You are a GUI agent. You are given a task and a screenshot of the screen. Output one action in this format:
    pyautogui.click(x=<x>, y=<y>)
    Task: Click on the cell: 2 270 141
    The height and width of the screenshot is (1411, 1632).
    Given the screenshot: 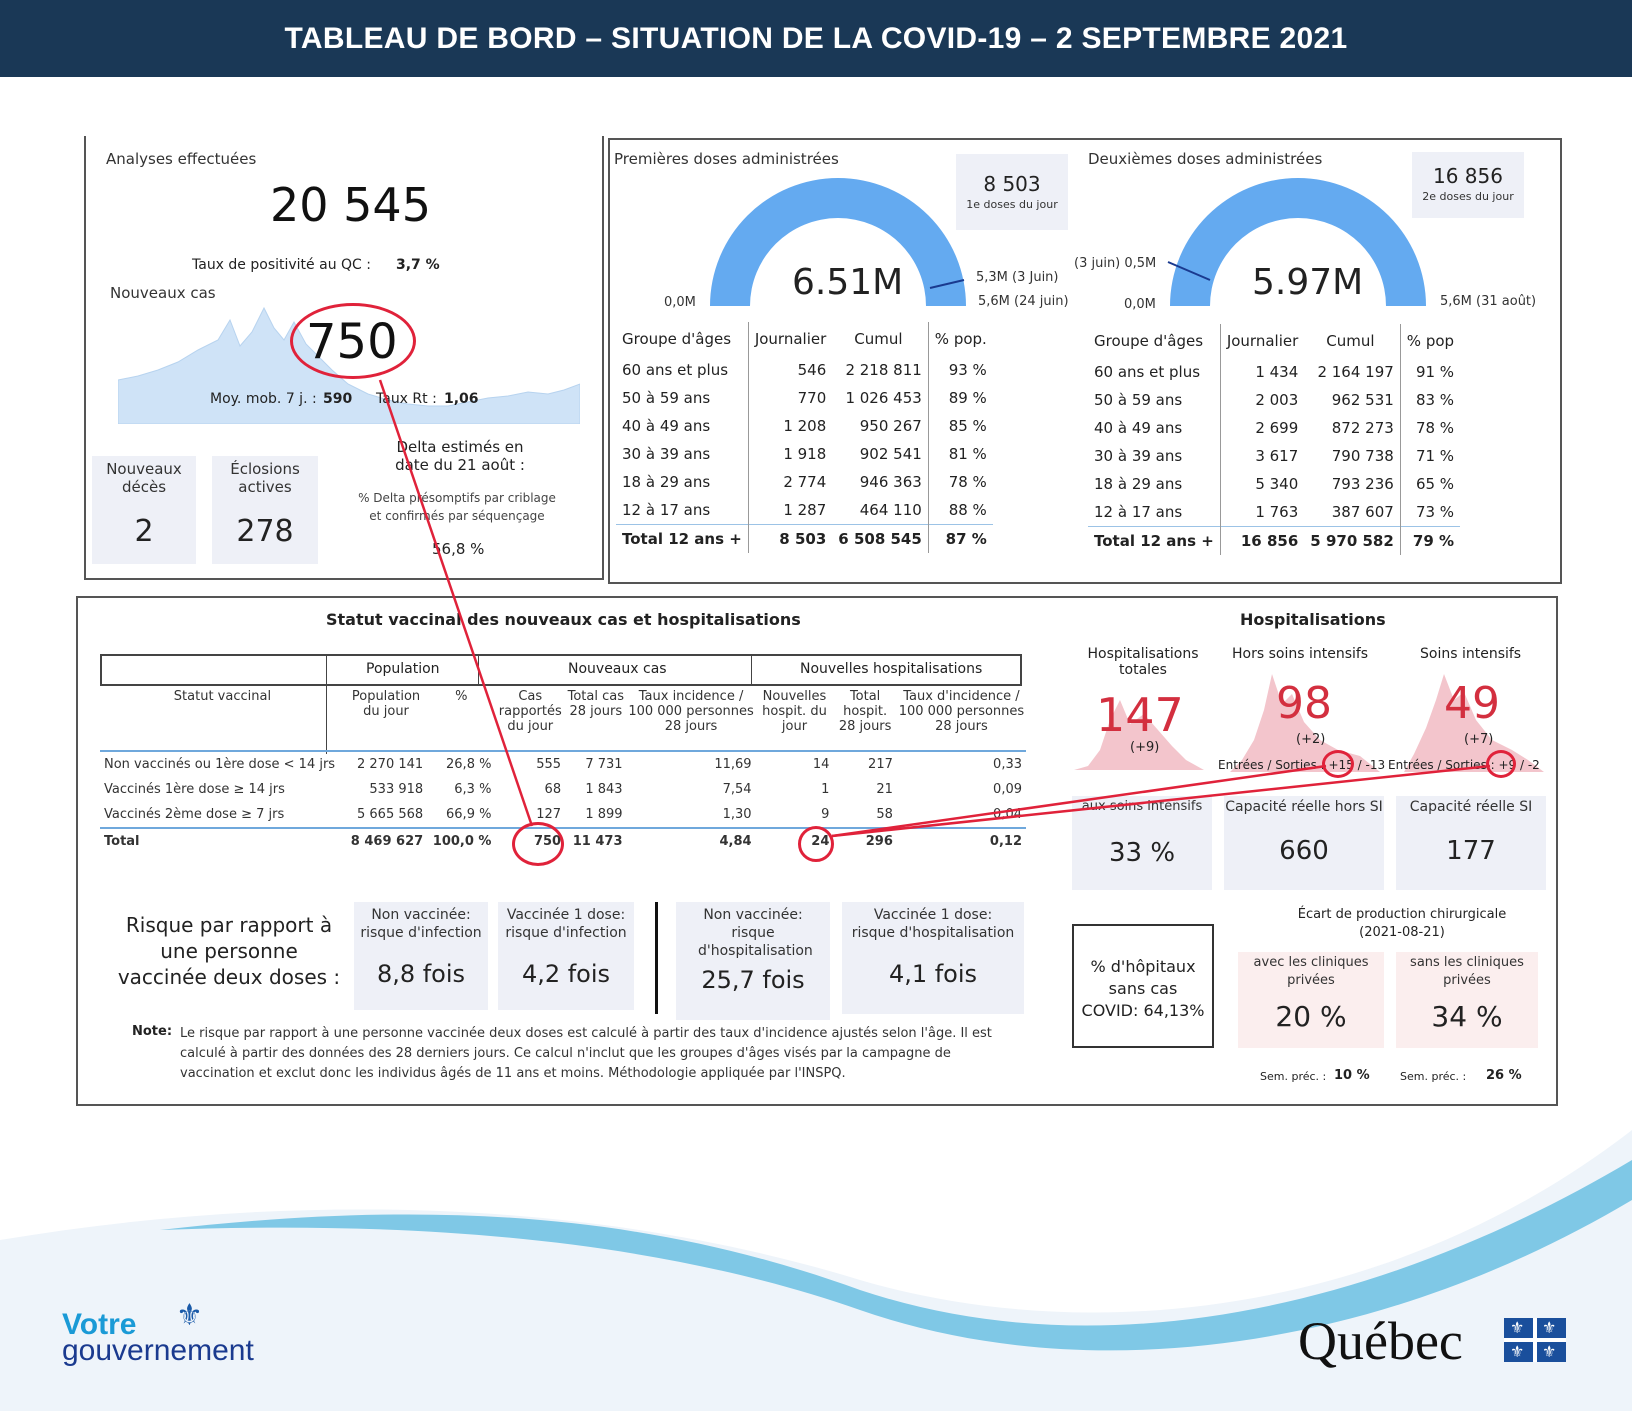 What is the action you would take?
    pyautogui.click(x=390, y=764)
    